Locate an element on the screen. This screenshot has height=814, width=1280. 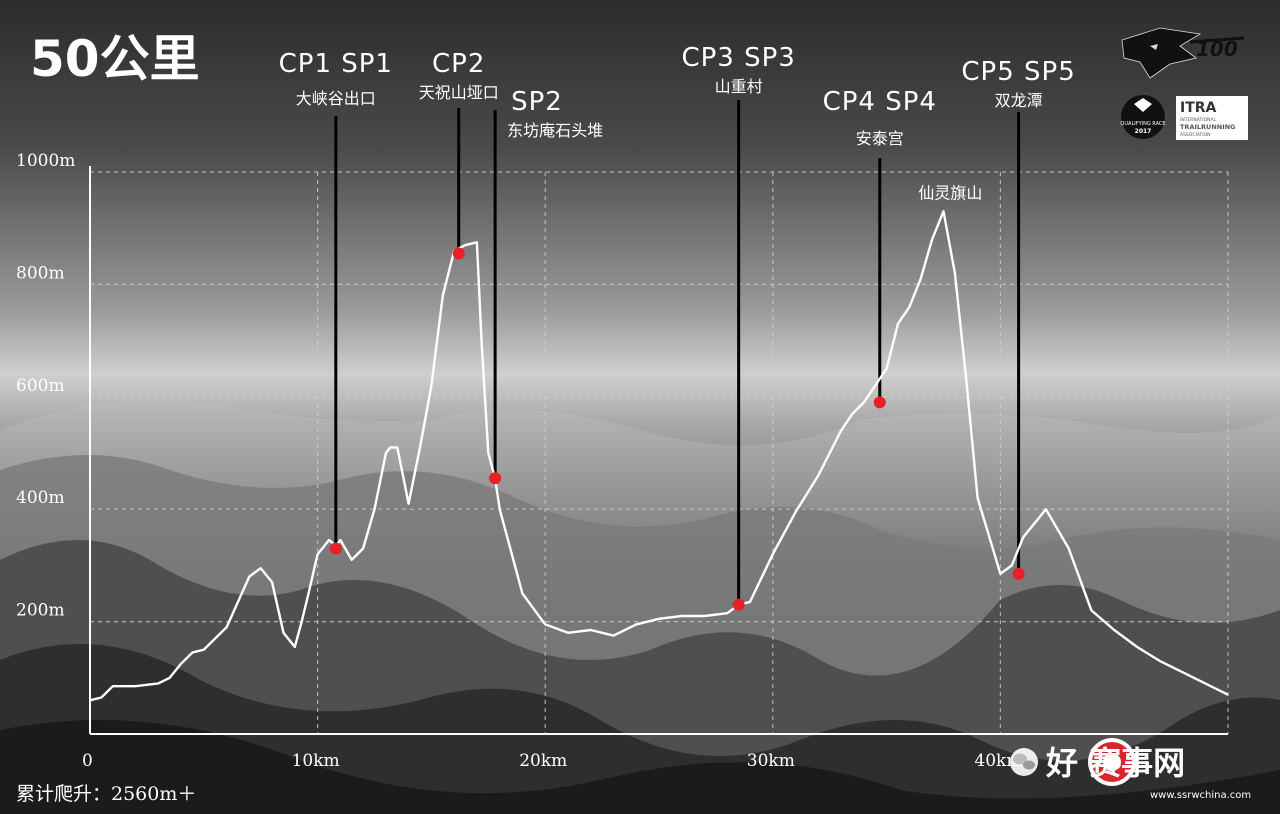
x-tick-label: 10km is located at coordinates (316, 761).